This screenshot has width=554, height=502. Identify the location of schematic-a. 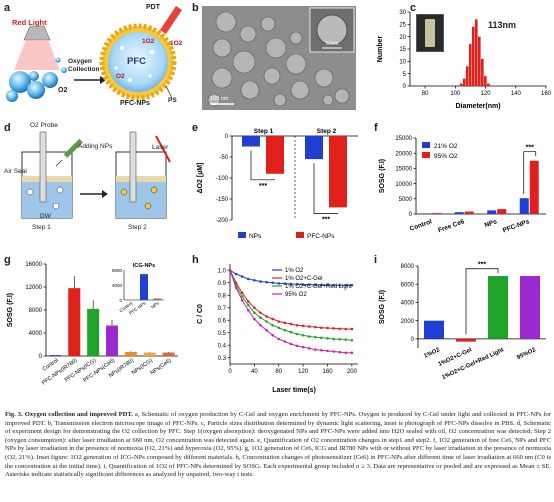
(94, 54).